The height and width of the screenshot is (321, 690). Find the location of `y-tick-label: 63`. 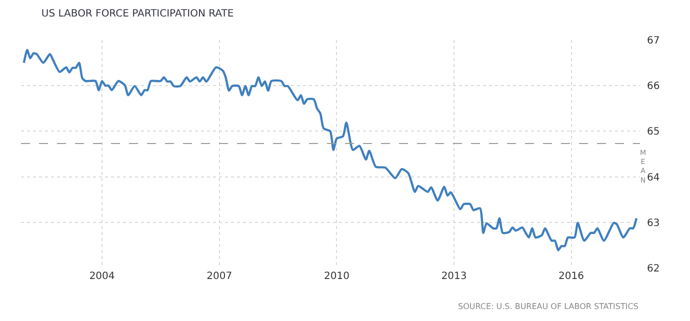

y-tick-label: 63 is located at coordinates (653, 223).